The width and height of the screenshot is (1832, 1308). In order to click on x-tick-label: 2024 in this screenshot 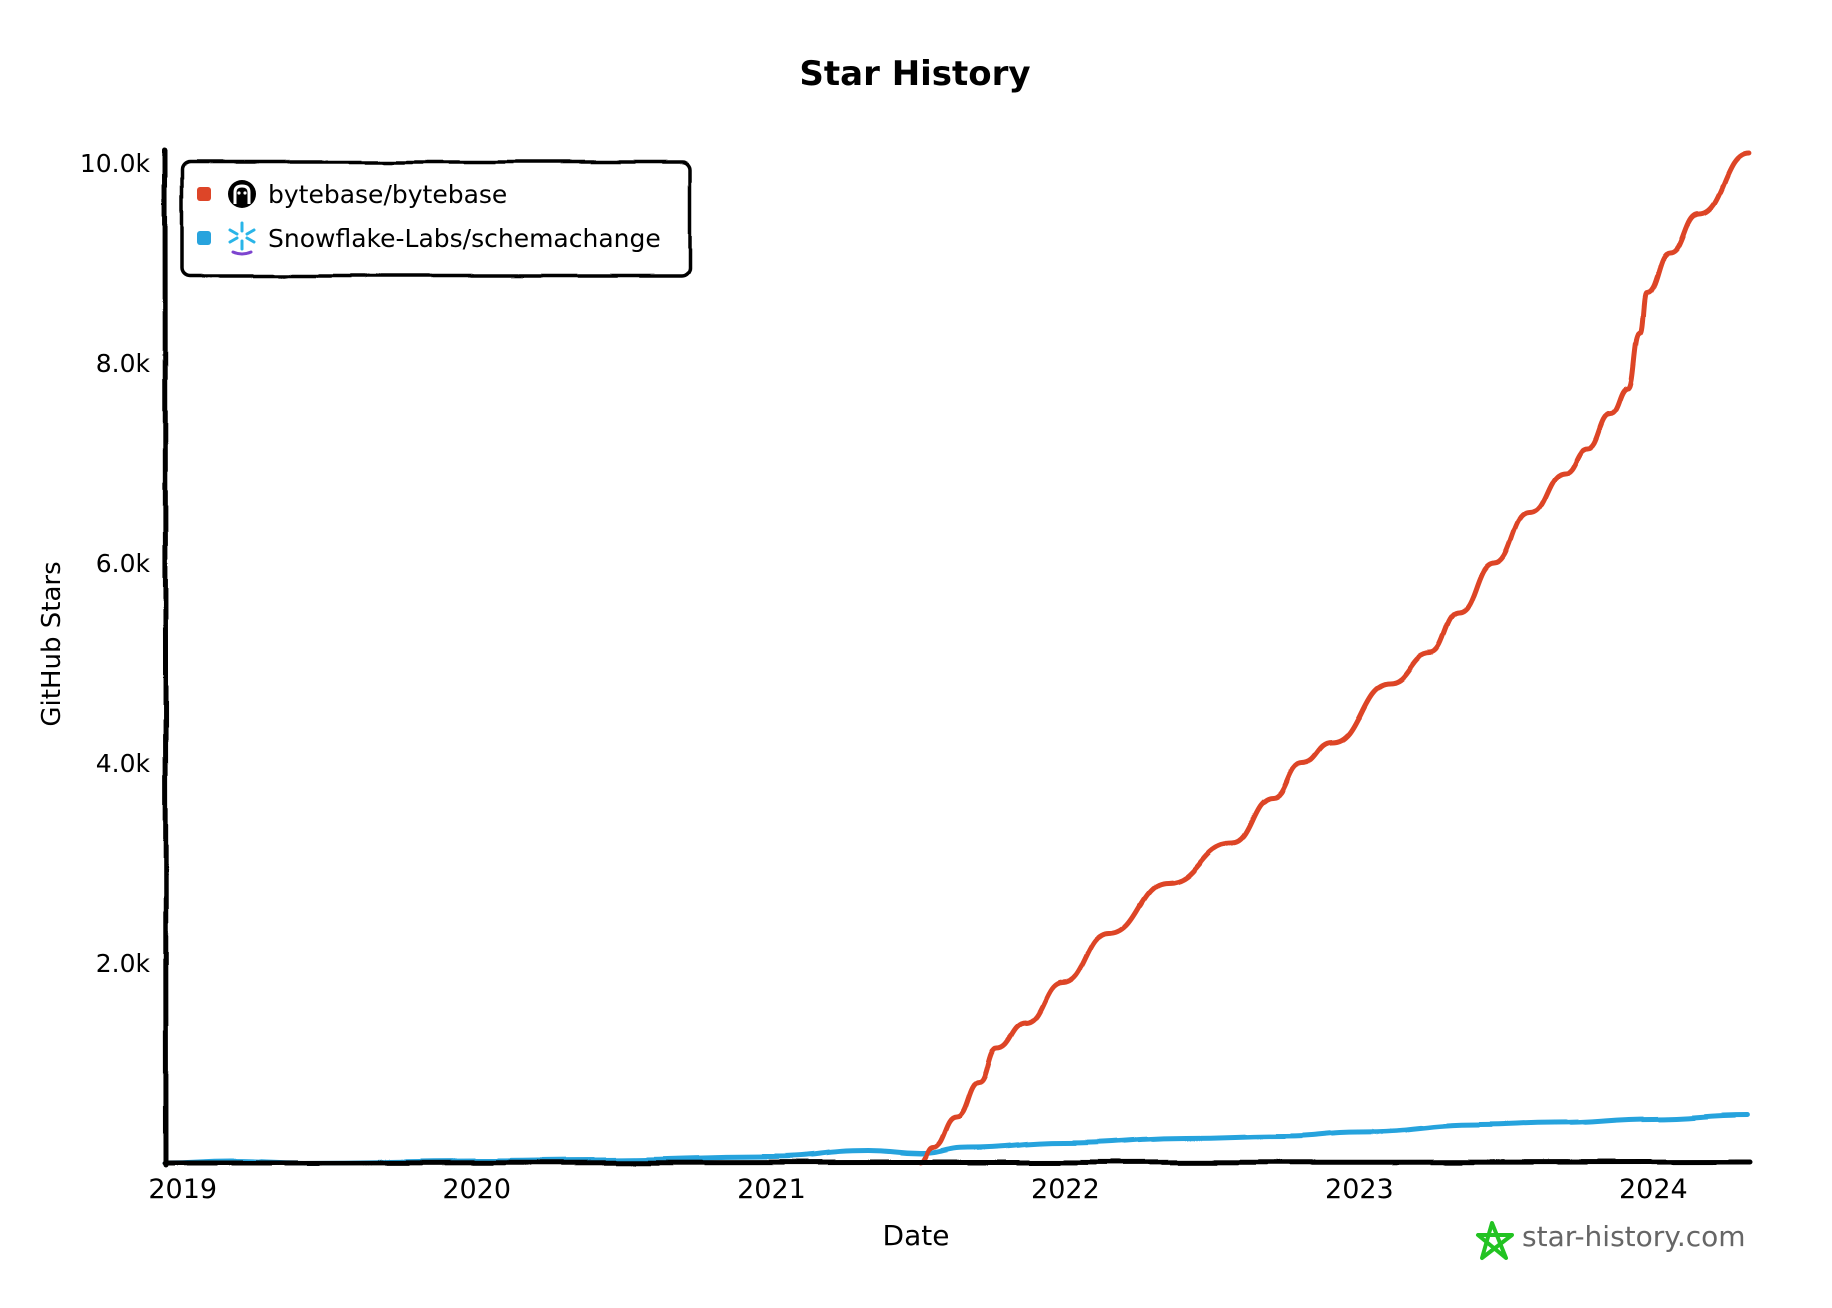, I will do `click(1653, 1189)`.